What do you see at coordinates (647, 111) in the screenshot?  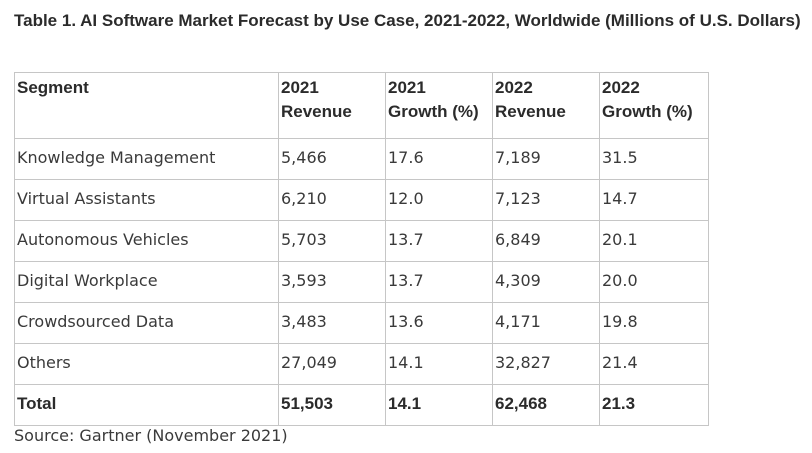 I see `header-2022-growth-line2: Growth (%)` at bounding box center [647, 111].